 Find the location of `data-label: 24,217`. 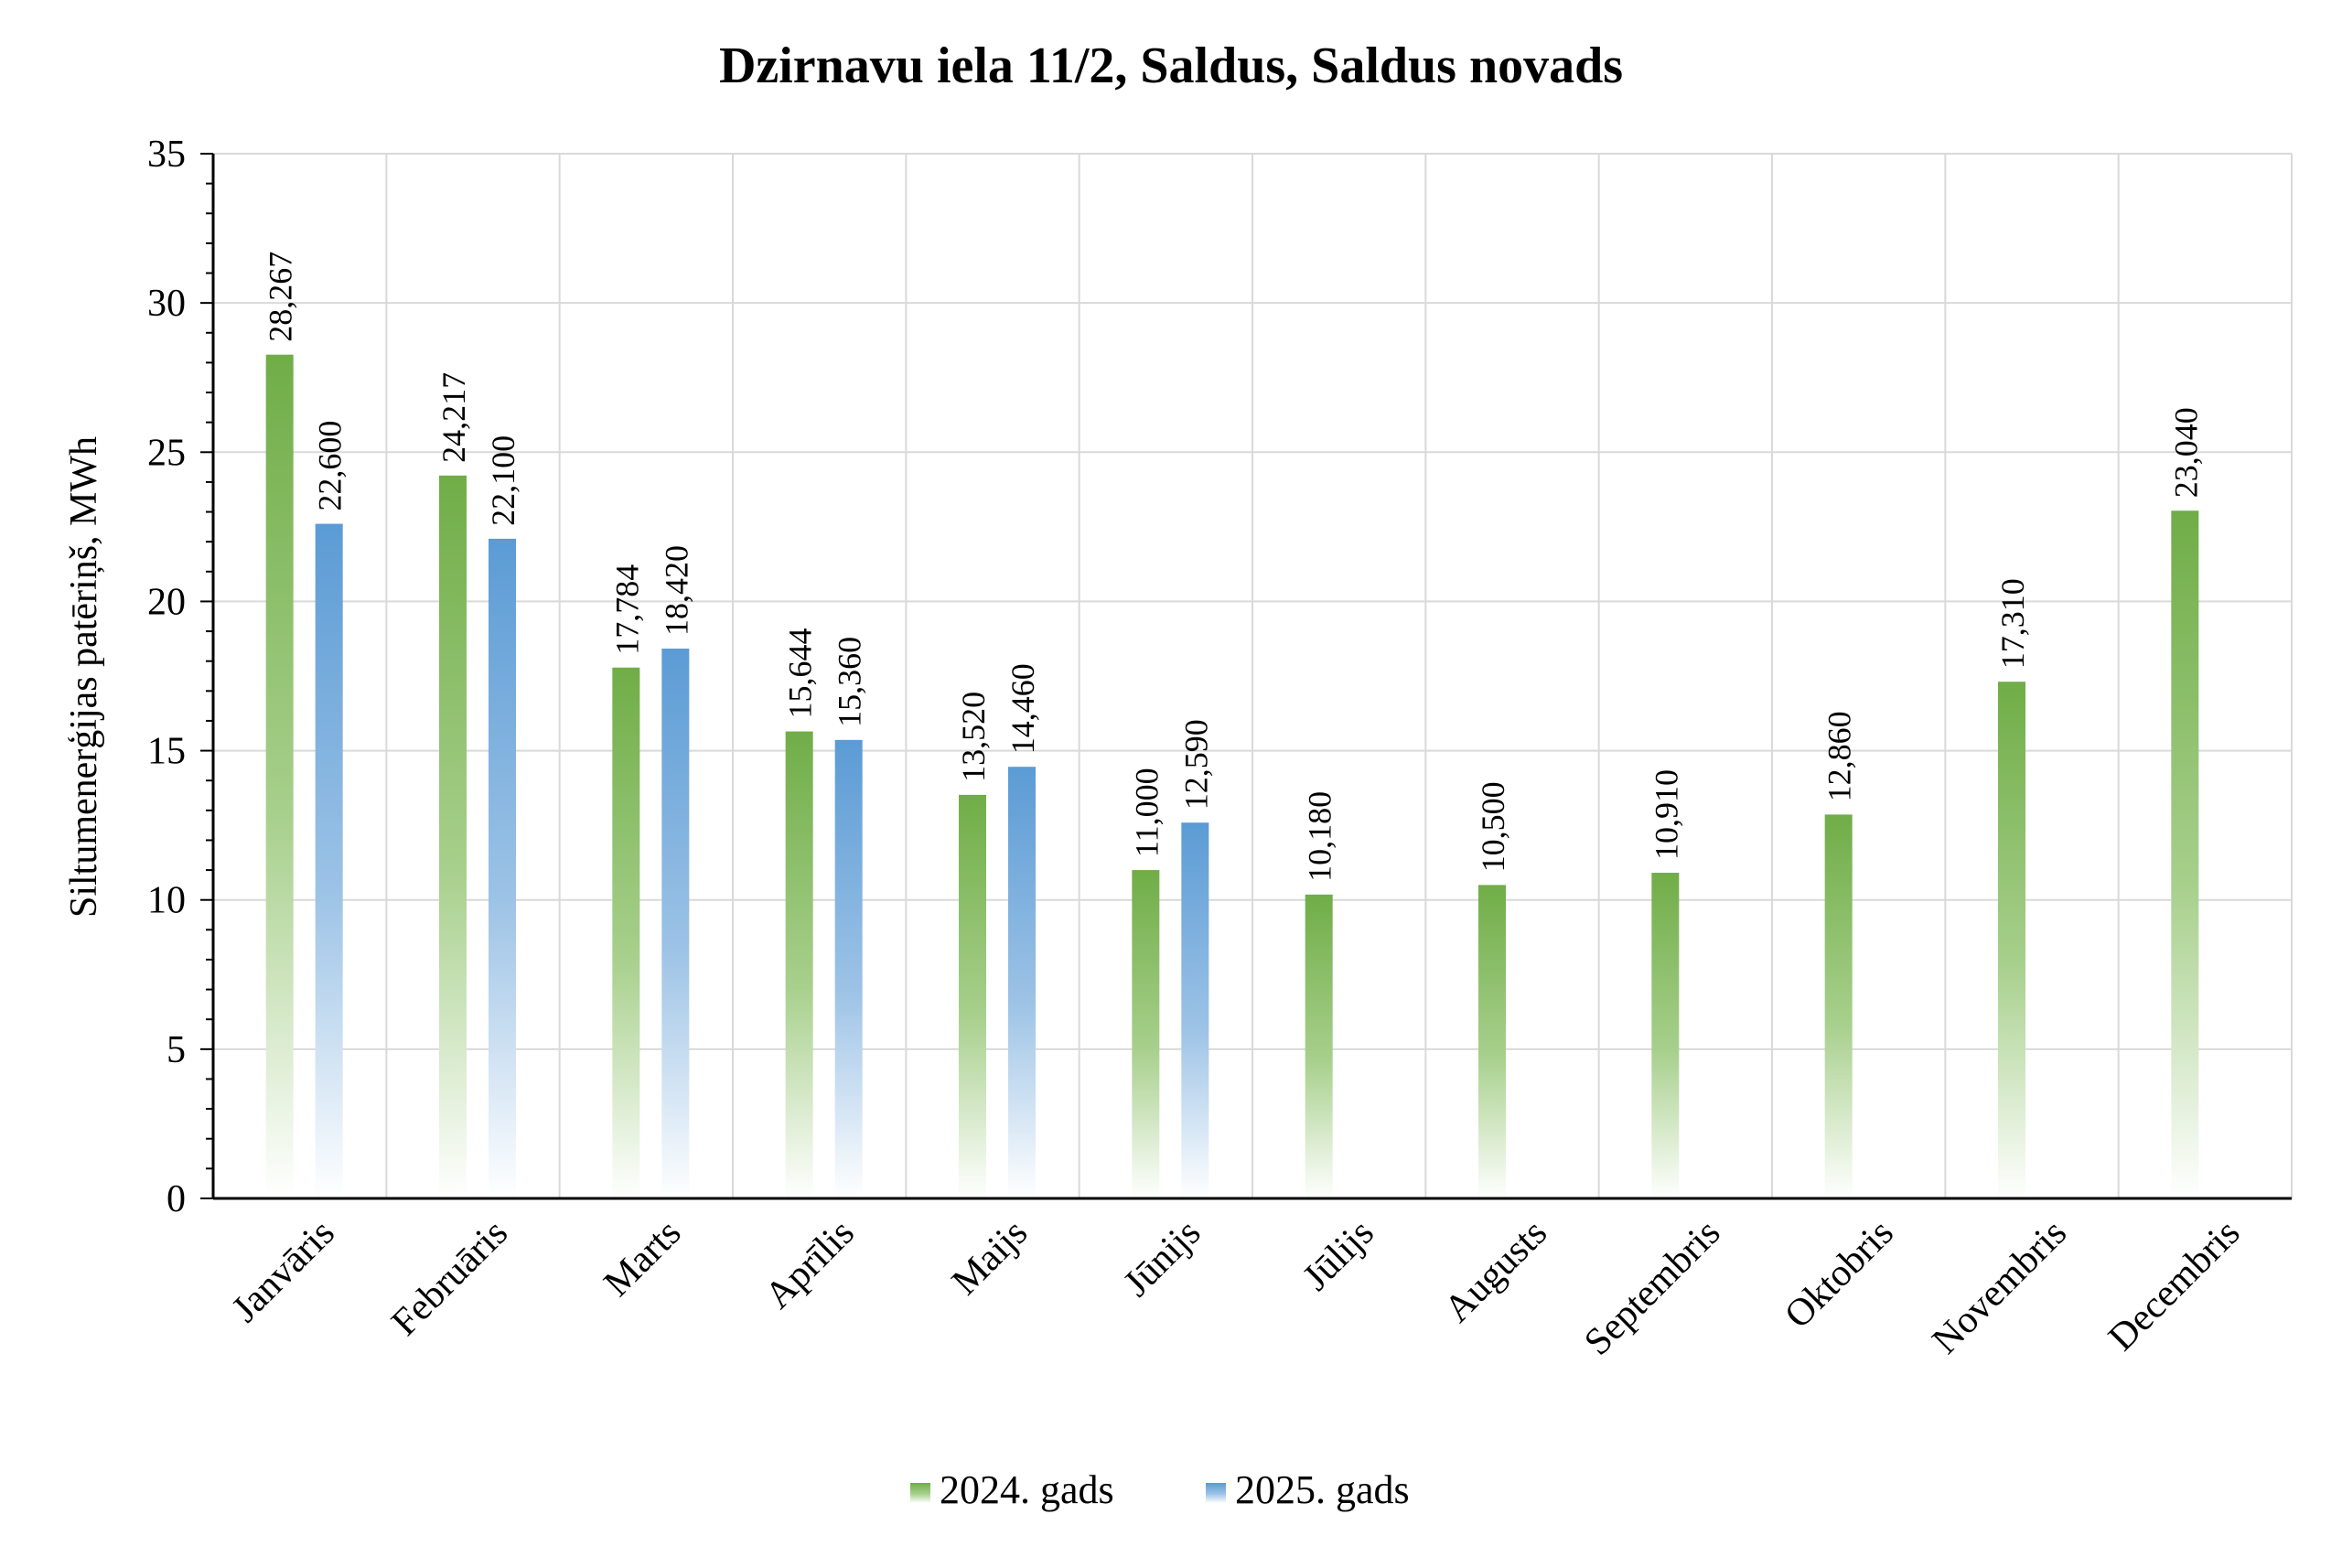

data-label: 24,217 is located at coordinates (453, 417).